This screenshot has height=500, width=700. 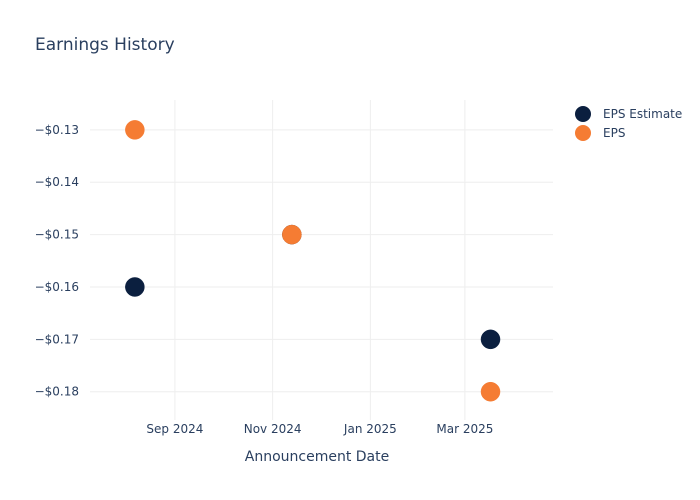 I want to click on y-tick-label: −$0.13, so click(x=57, y=130).